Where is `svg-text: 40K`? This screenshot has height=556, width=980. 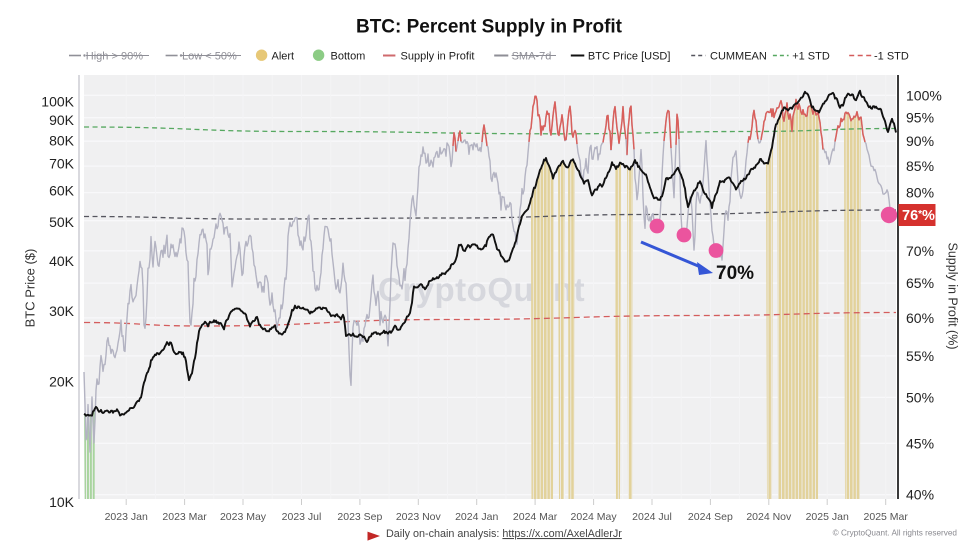 svg-text: 40K is located at coordinates (62, 261).